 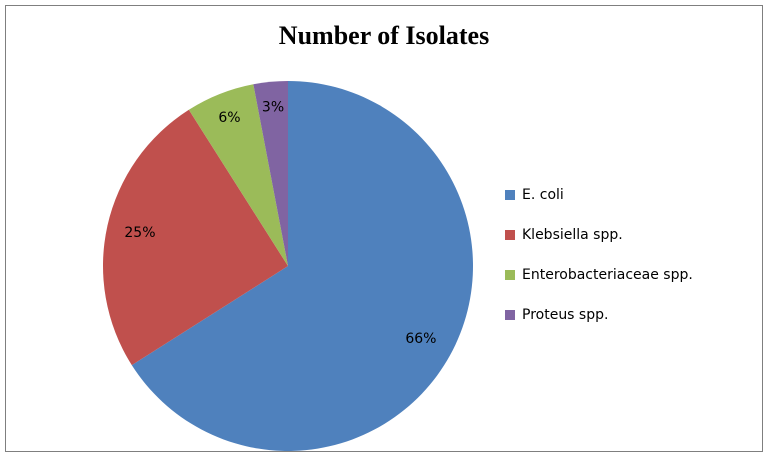 I want to click on legend-label: Enterobacteriaceae spp., so click(x=607, y=275).